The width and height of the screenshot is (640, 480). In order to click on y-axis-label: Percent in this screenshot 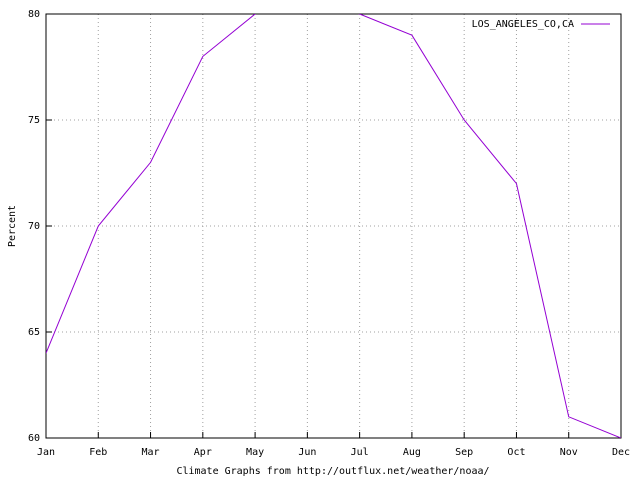, I will do `click(12, 226)`.